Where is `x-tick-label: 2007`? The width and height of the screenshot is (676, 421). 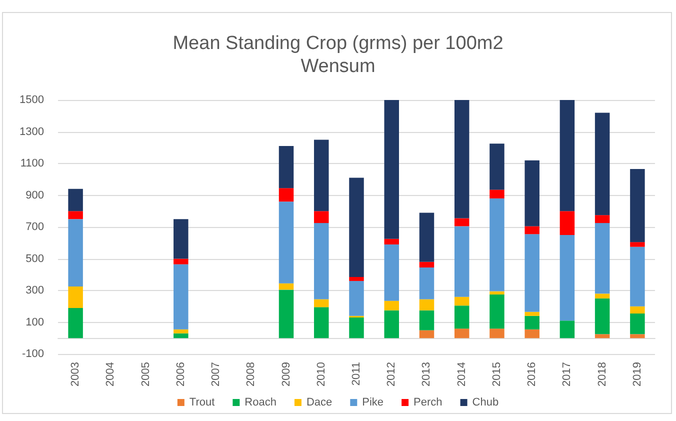
x-tick-label: 2007 is located at coordinates (216, 374).